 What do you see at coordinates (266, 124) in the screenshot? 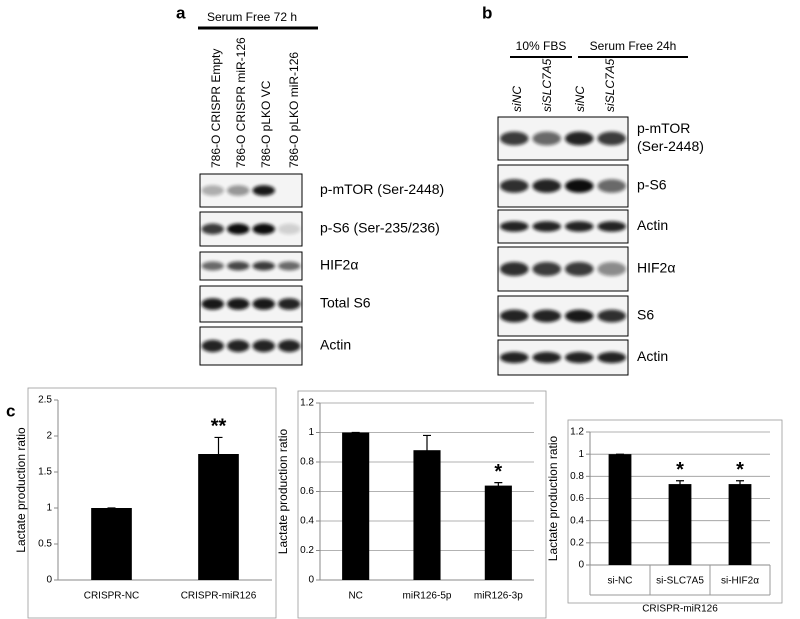
I see `lane-label: 786-O pLKO VC` at bounding box center [266, 124].